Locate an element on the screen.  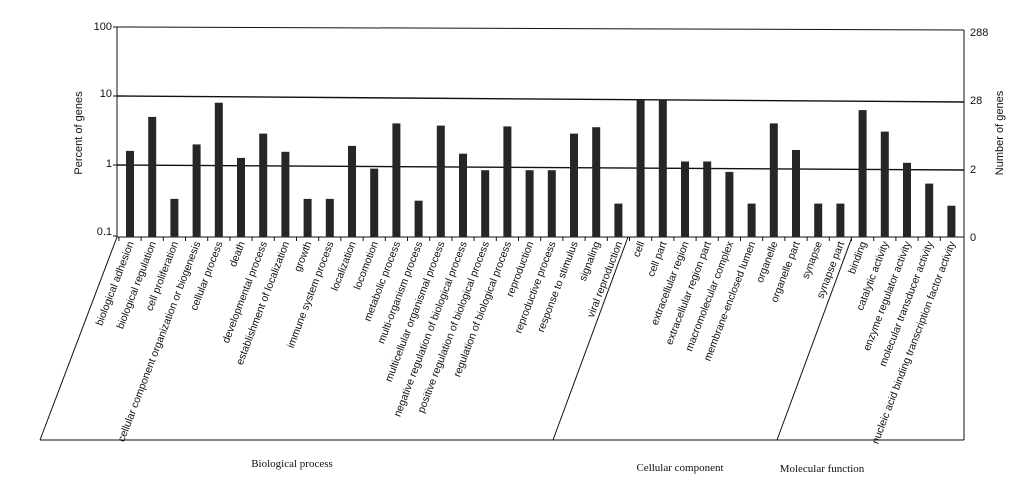
category-label: immune system process is located at coordinates (311, 295).